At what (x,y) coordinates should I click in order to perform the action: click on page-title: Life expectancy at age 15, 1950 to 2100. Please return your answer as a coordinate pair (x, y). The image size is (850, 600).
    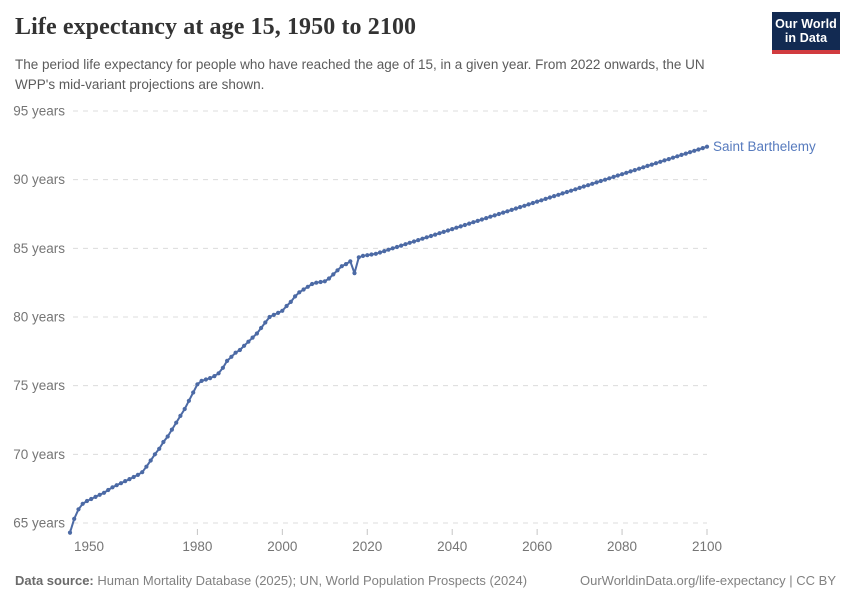
    Looking at the image, I should click on (216, 27).